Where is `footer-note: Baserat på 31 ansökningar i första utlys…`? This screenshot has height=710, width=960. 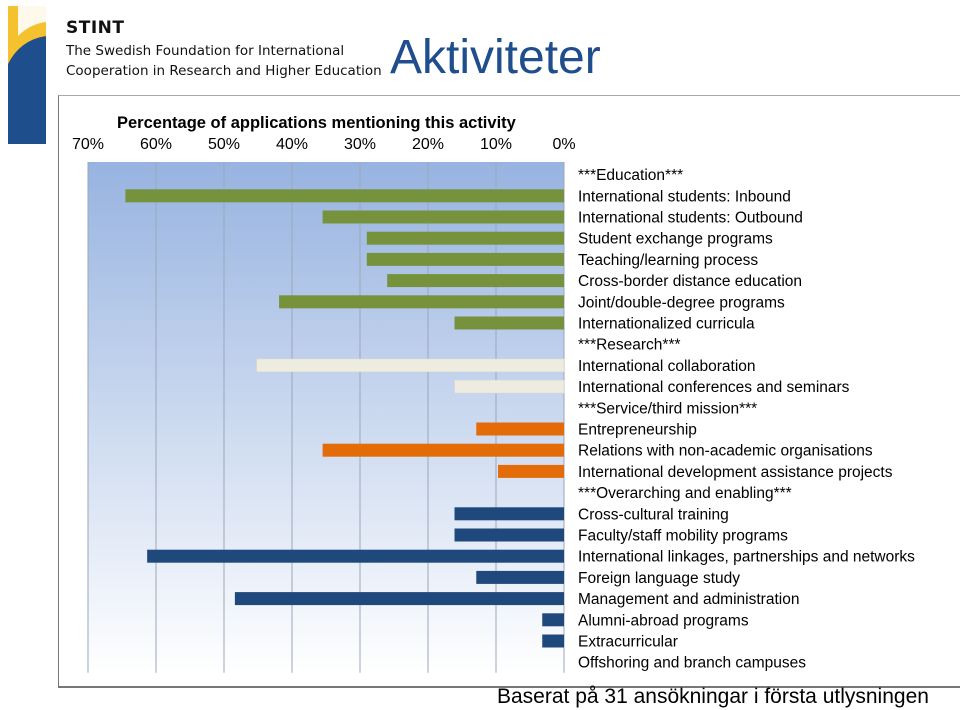
footer-note: Baserat på 31 ansökningar i första utlys… is located at coordinates (713, 696).